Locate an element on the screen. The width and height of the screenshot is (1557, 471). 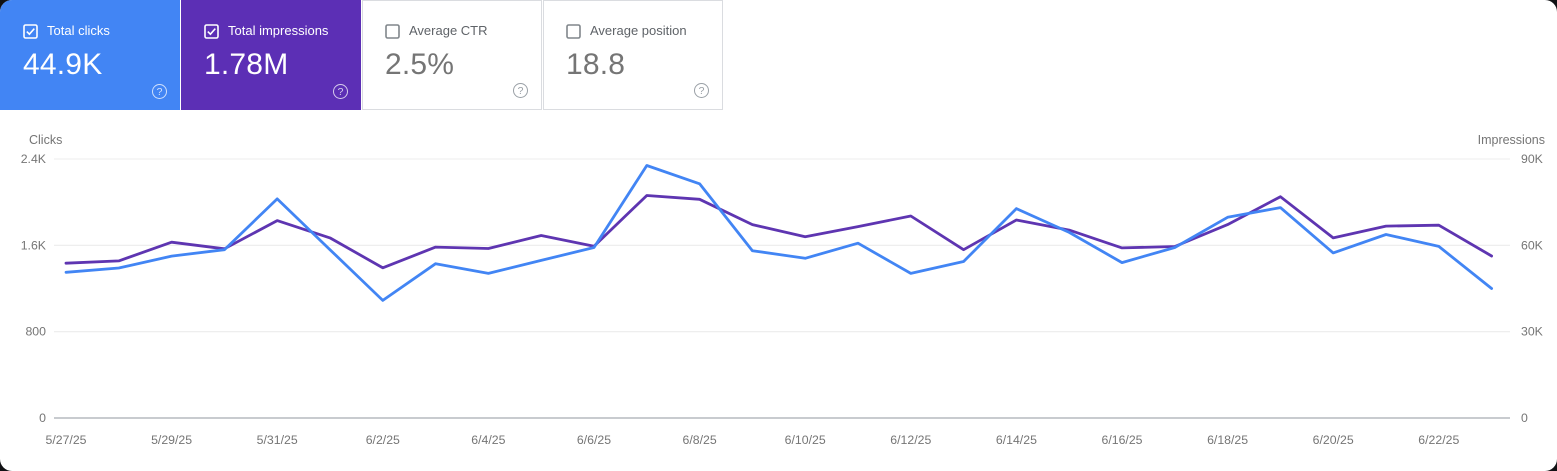
svg-text: 6/16/25 is located at coordinates (1121, 440).